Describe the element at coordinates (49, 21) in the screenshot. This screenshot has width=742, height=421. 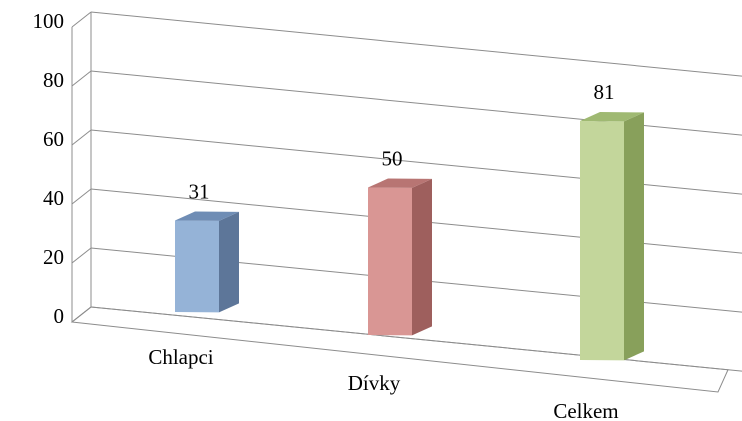
I see `y-tick-label: 100` at that location.